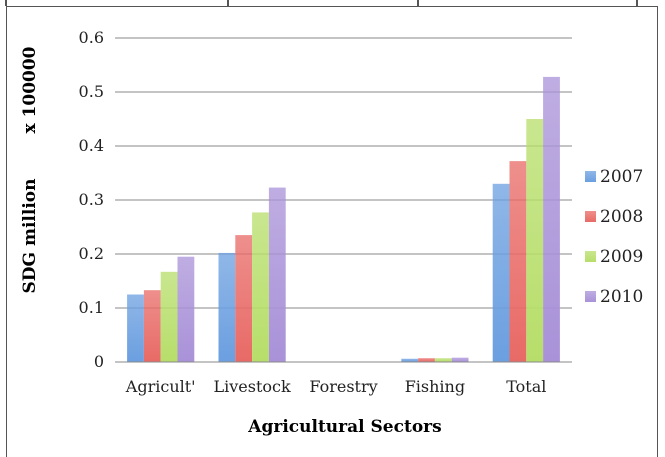 The height and width of the screenshot is (457, 665). What do you see at coordinates (621, 297) in the screenshot?
I see `legend-label-2010: 2010` at bounding box center [621, 297].